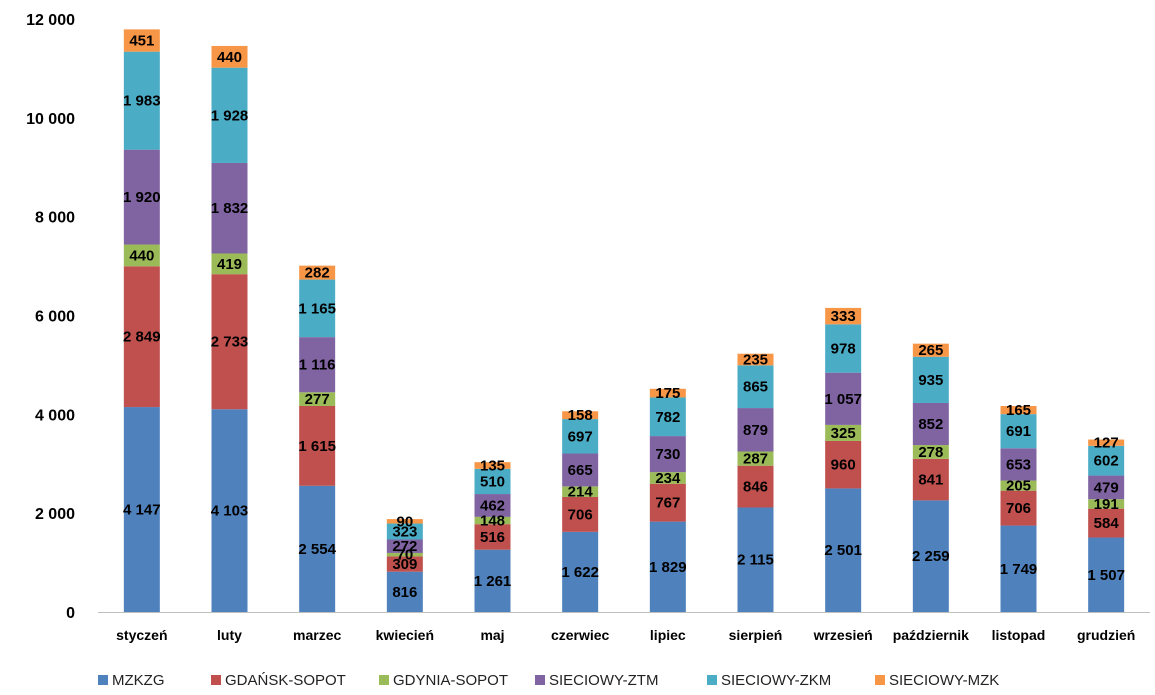 The width and height of the screenshot is (1155, 695). I want to click on data-label: 479, so click(1106, 487).